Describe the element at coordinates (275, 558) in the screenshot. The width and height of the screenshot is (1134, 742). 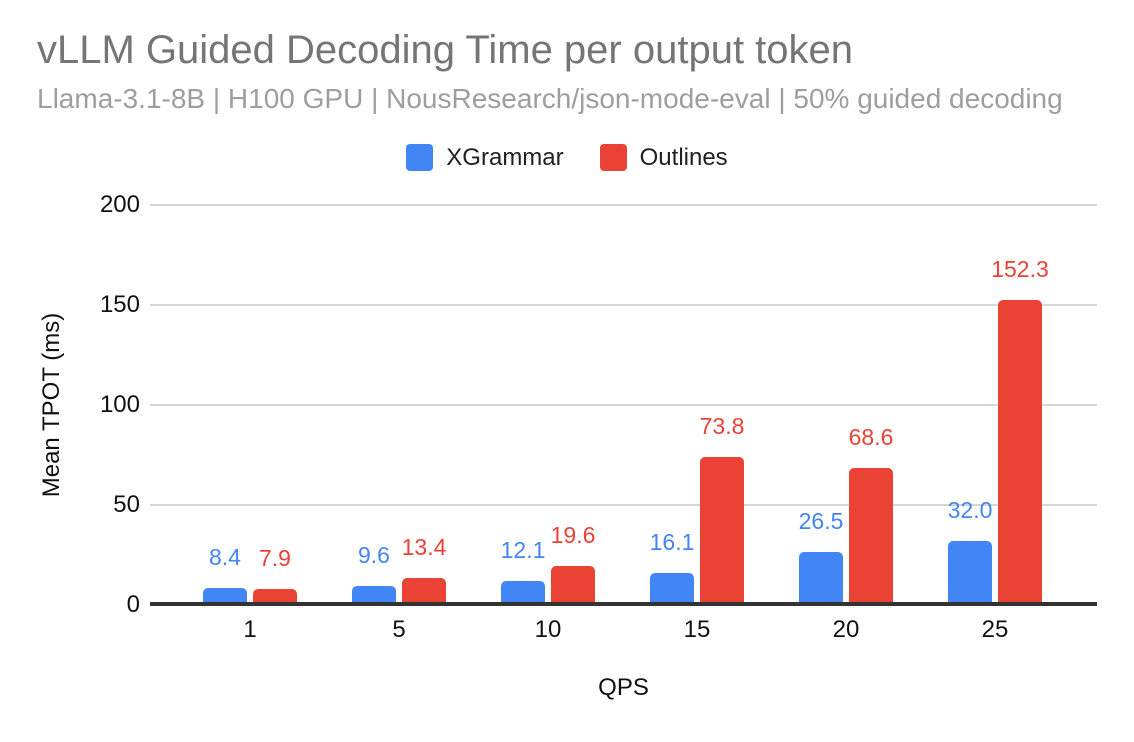
I see `value-label-outlines-qps-1: 7.9` at that location.